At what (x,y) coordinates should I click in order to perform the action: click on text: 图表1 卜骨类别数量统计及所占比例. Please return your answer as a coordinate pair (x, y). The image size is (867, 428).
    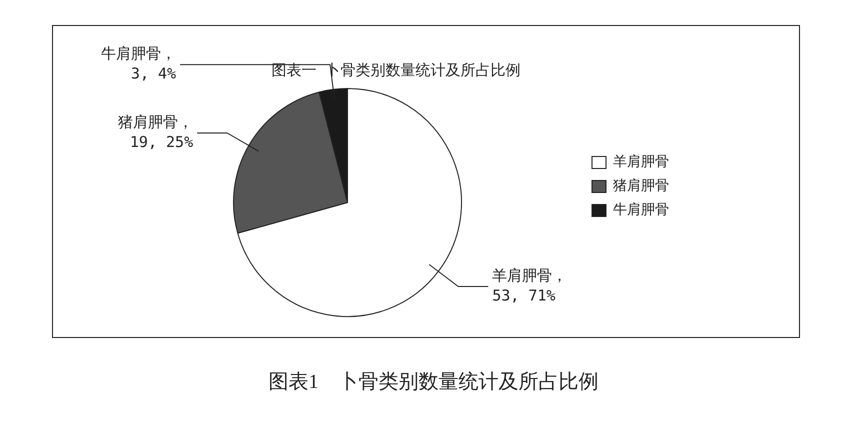
    Looking at the image, I should click on (434, 382).